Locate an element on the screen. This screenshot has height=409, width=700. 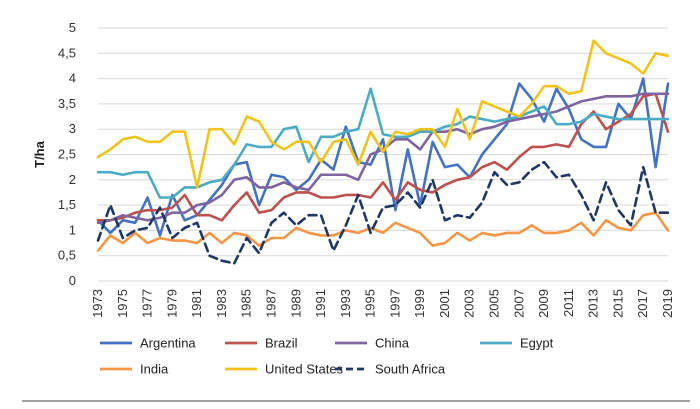
y-tick-label: 2,5 is located at coordinates (67, 154).